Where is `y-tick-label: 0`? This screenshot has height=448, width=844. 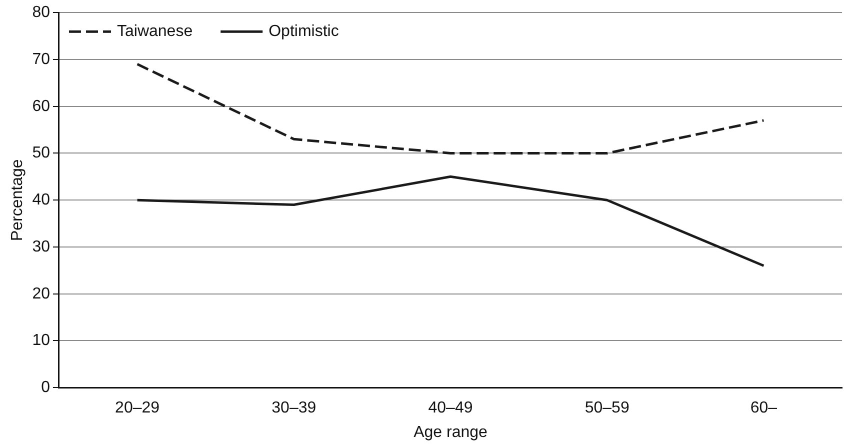
y-tick-label: 0 is located at coordinates (45, 387).